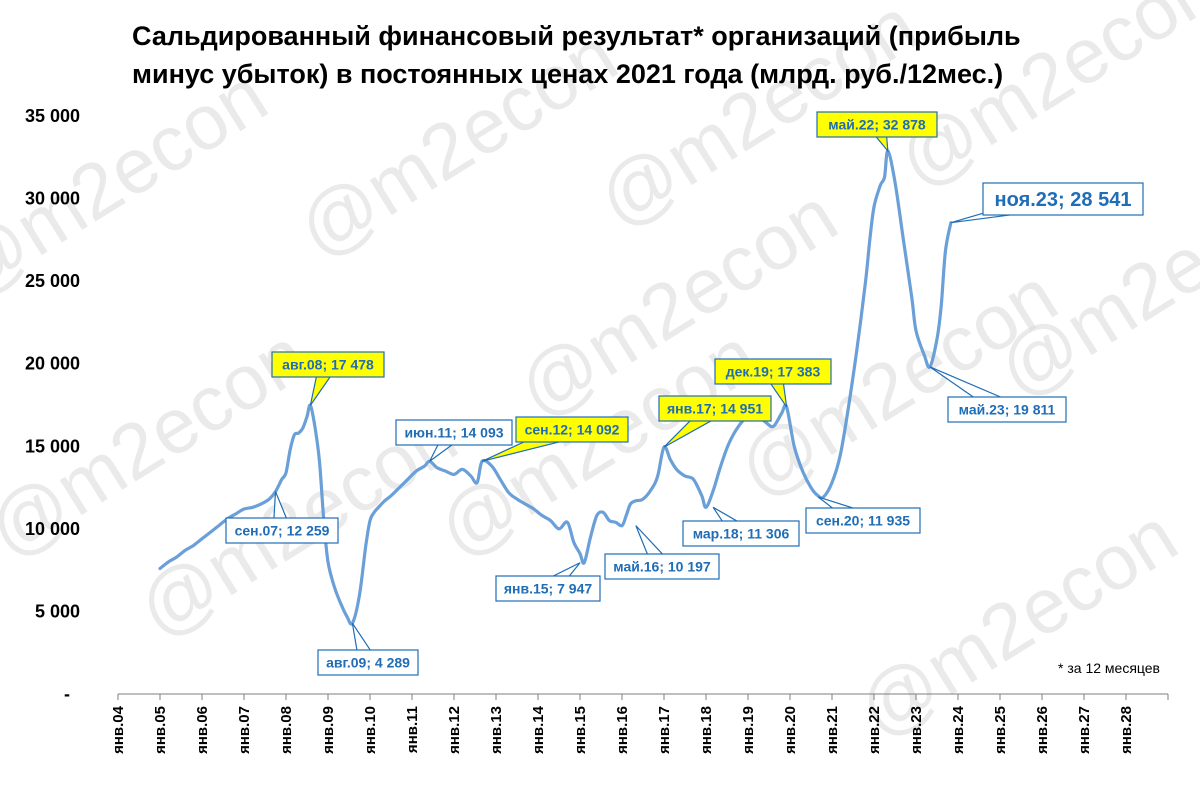 The image size is (1200, 785). Describe the element at coordinates (52, 281) in the screenshot. I see `y-tick-label: 25 000` at that location.